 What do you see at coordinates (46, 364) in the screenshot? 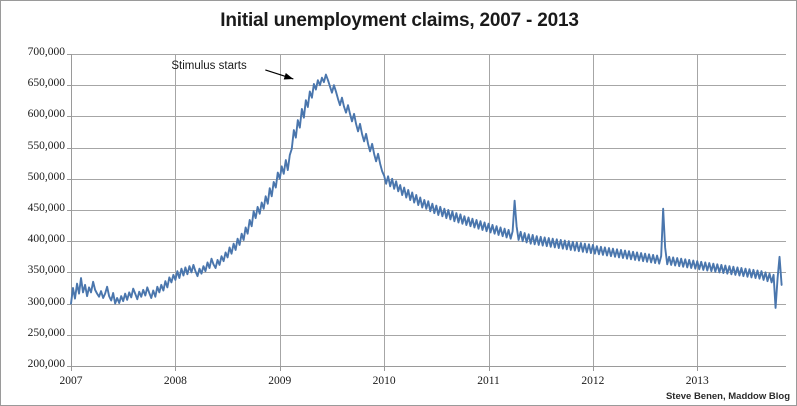
I see `y-axis-tick-label: 200,000` at bounding box center [46, 364].